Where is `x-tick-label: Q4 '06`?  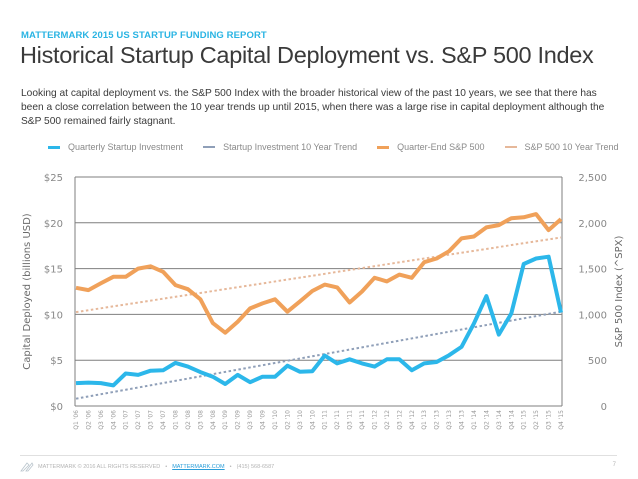 x-tick-label: Q4 '06 is located at coordinates (113, 420).